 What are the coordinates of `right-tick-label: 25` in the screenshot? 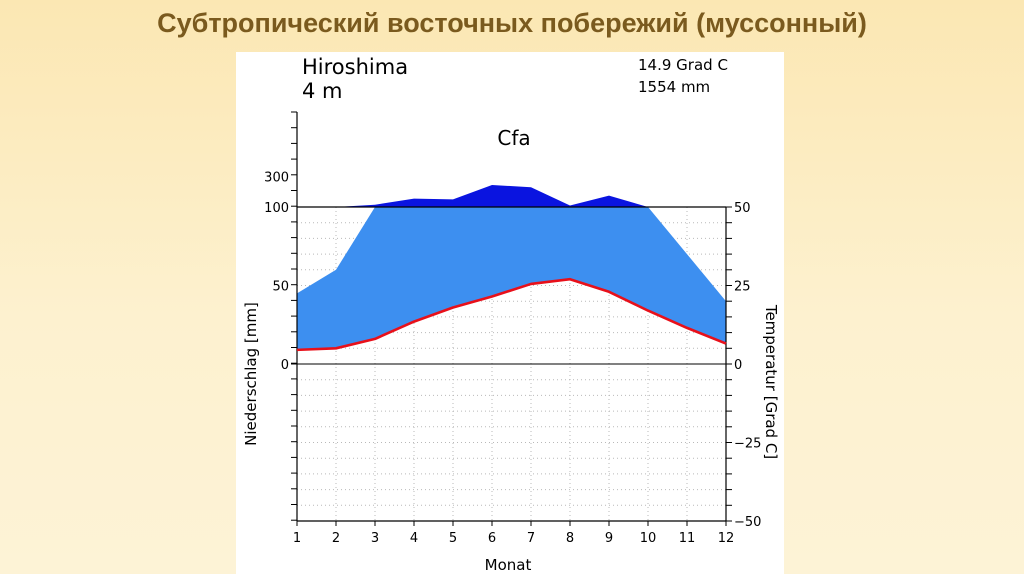 It's located at (742, 287).